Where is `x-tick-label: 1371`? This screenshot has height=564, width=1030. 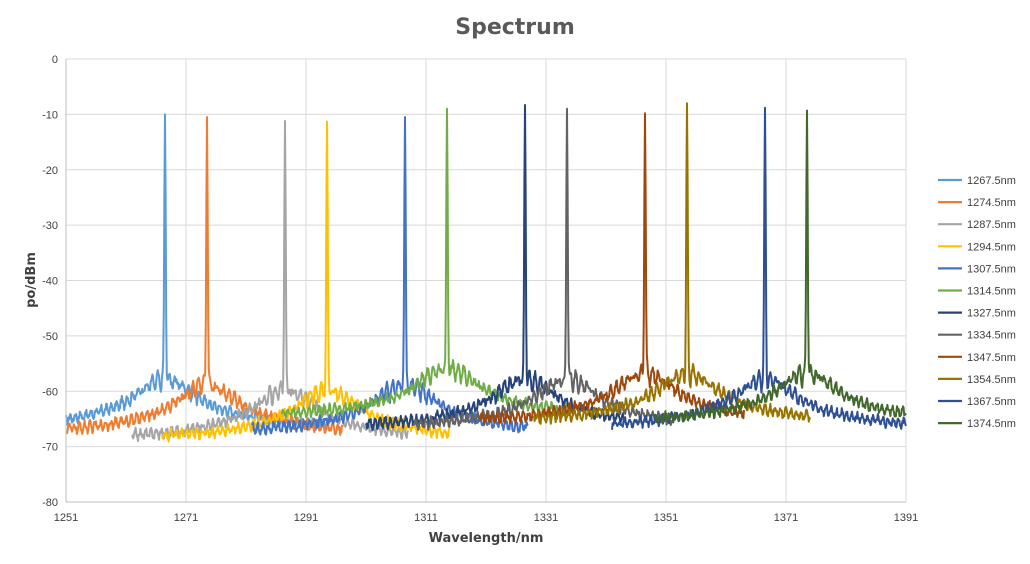 x-tick-label: 1371 is located at coordinates (786, 518).